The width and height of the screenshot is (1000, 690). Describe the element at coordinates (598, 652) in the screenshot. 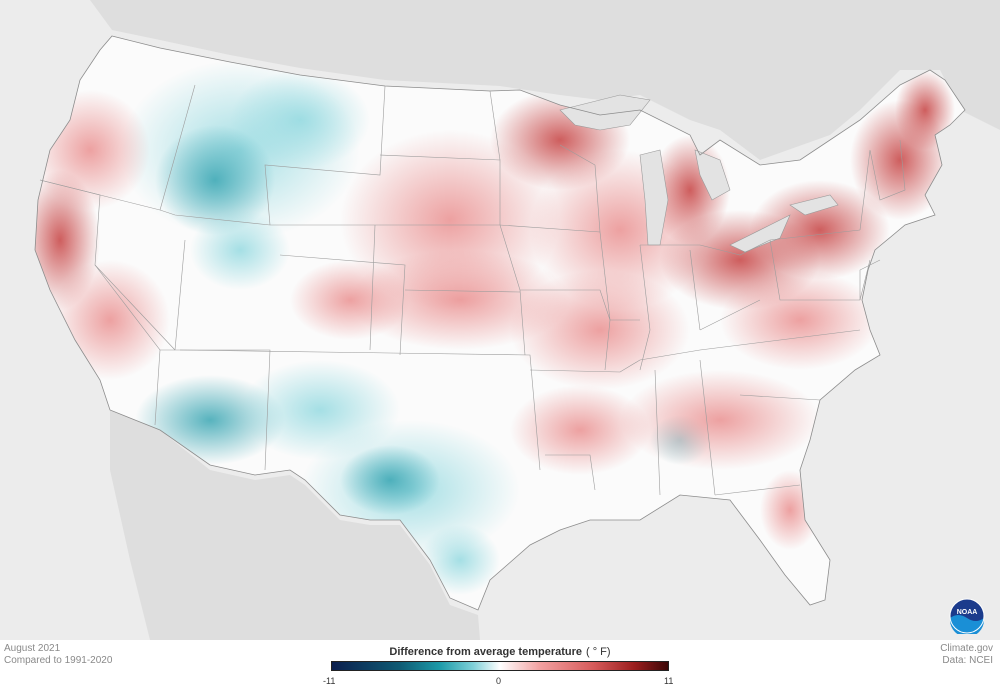

I see `legend-unit: ( ° F)` at that location.